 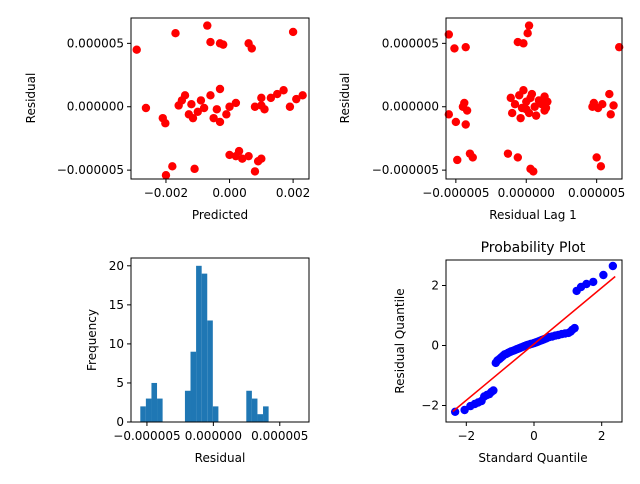 I want to click on x-tick-label: 2, so click(x=602, y=436).